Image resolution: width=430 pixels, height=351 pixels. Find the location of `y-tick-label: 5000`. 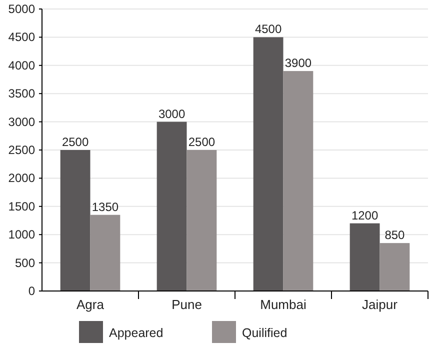

y-tick-label: 5000 is located at coordinates (22, 9).